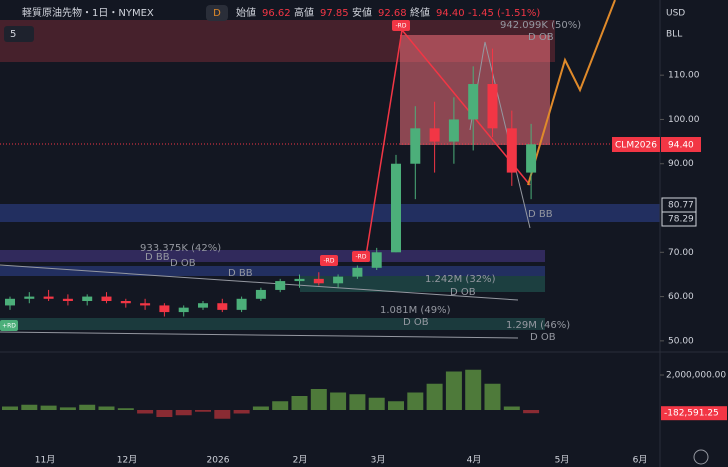  What do you see at coordinates (450, 13) in the screenshot?
I see `close-value: 94.40` at bounding box center [450, 13].